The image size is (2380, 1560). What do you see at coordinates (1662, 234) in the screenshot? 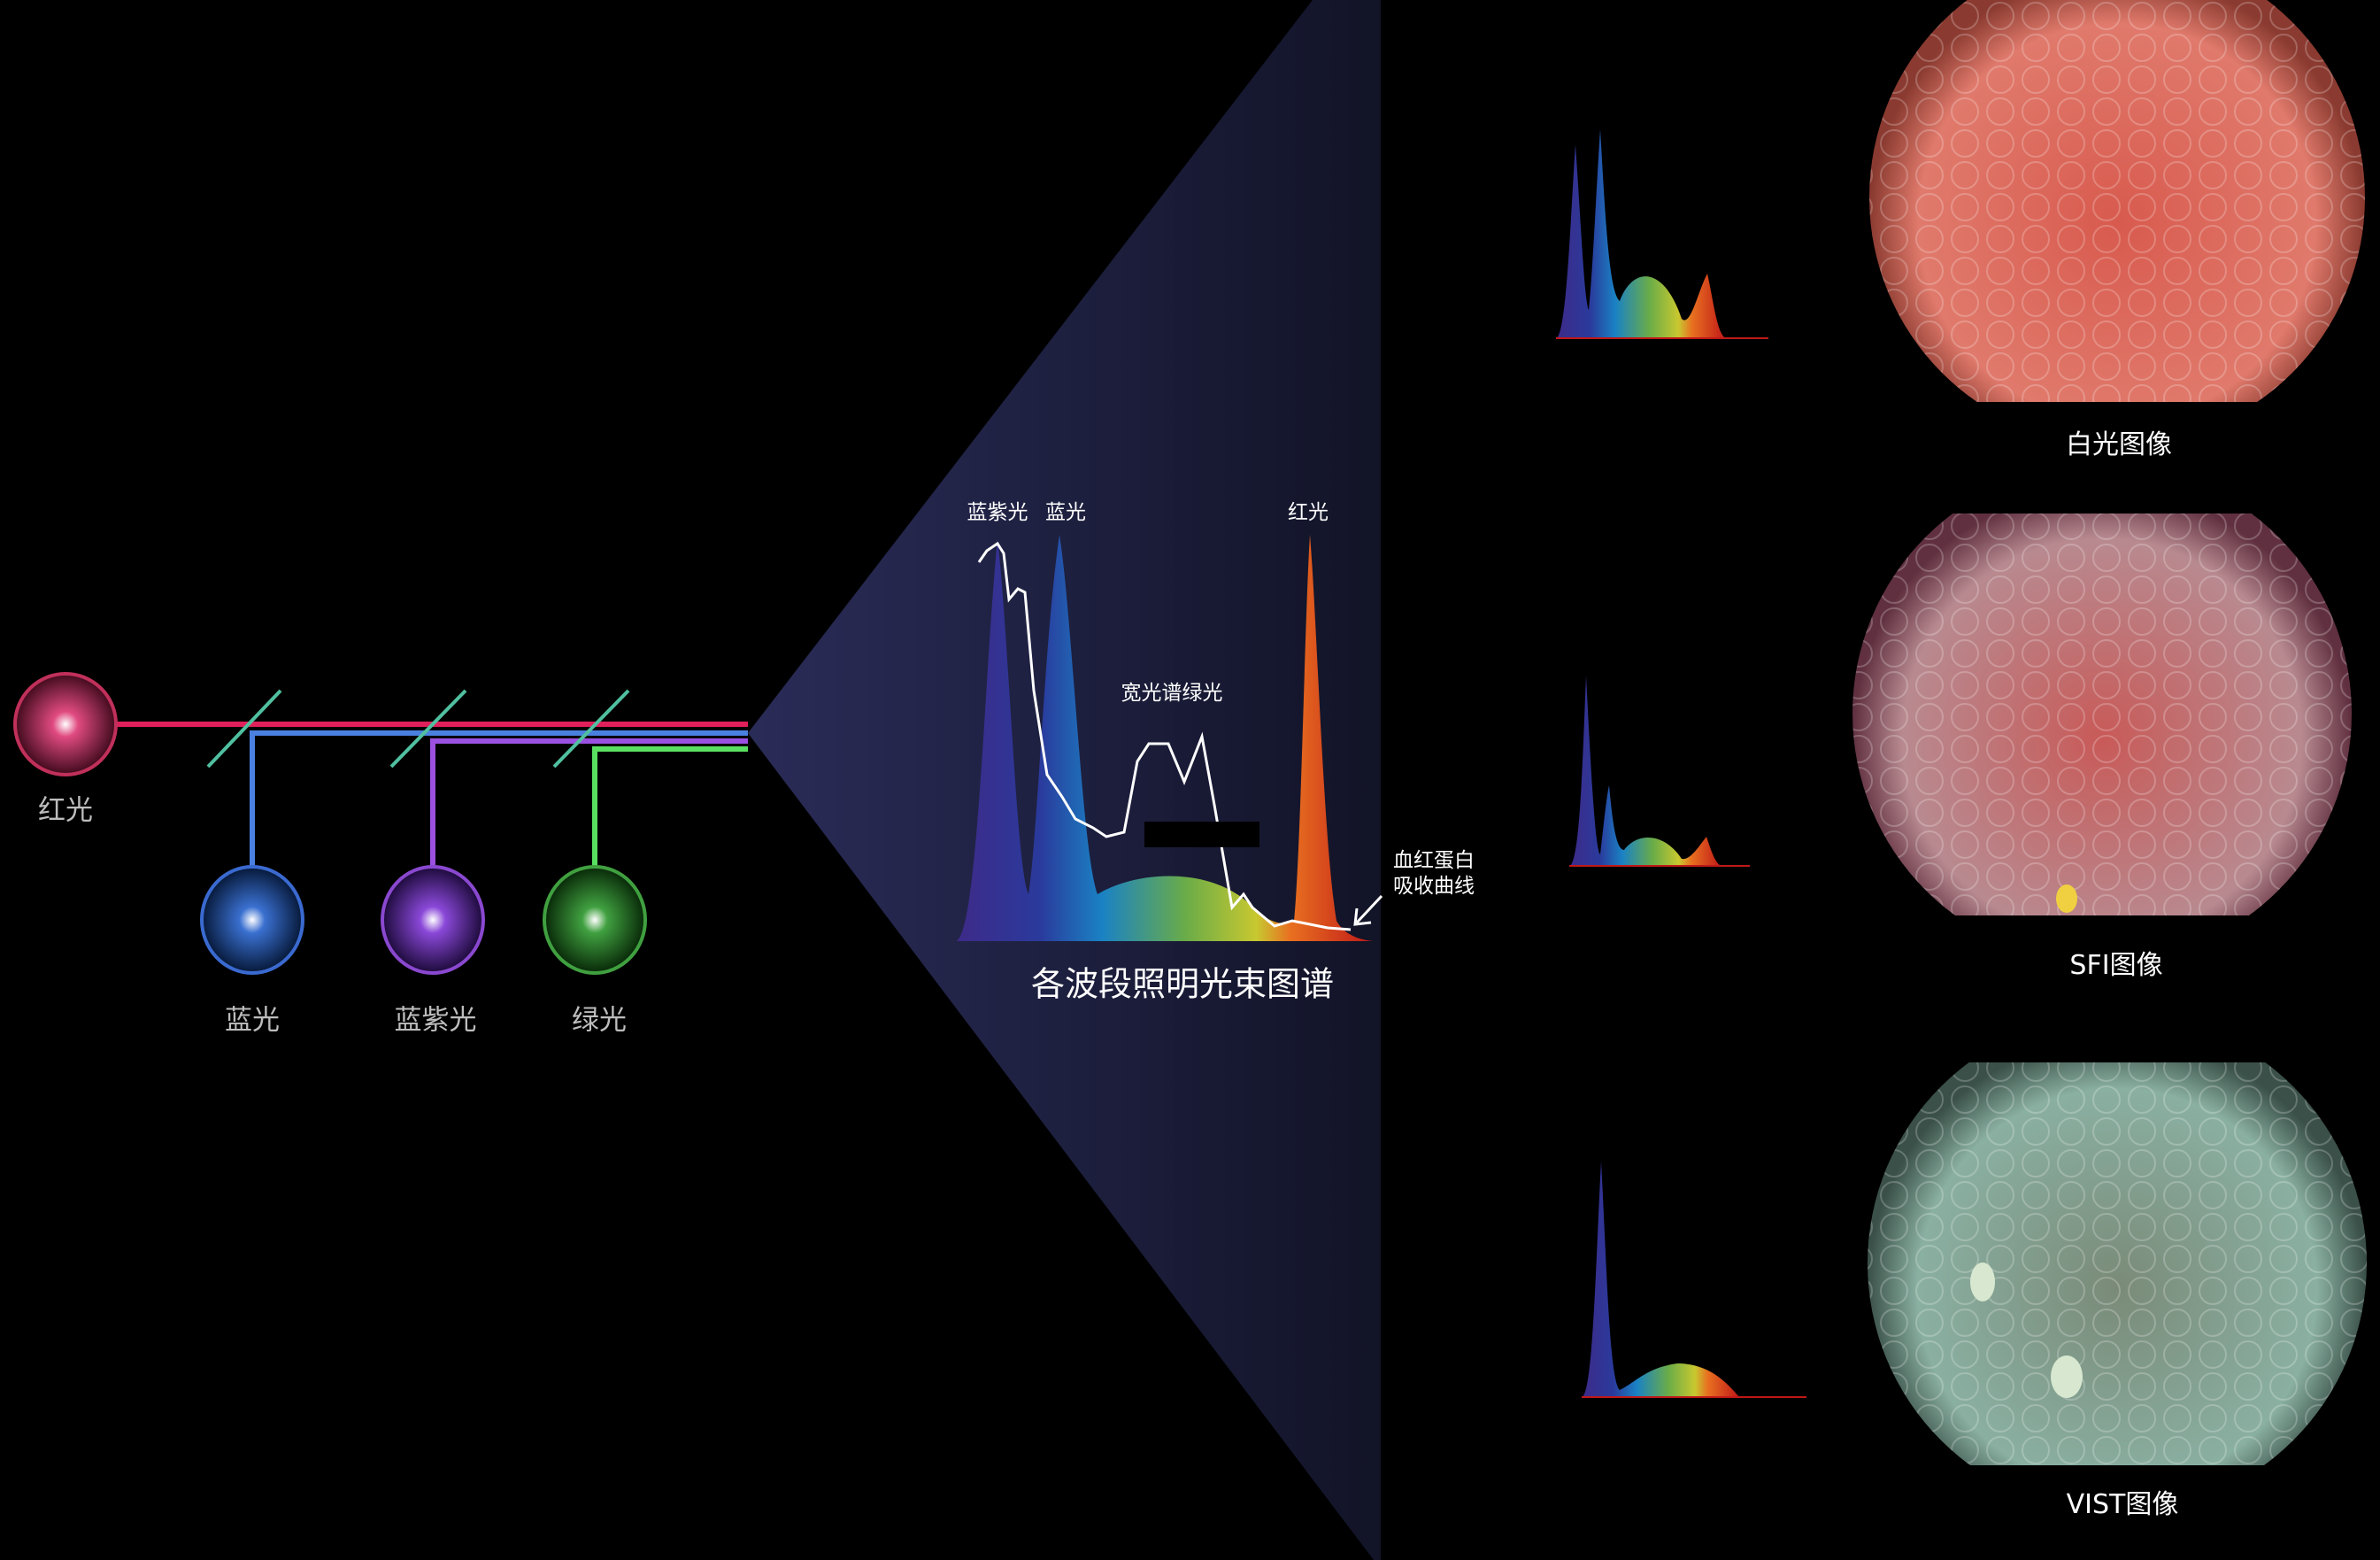
I see `mini-spectrum-white-light` at bounding box center [1662, 234].